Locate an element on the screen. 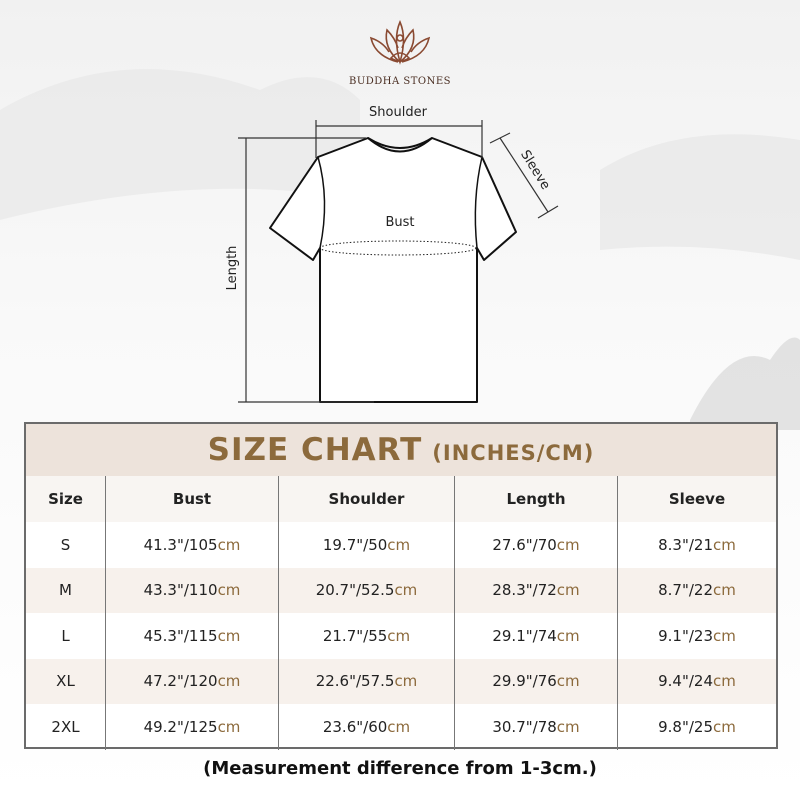  sleeve-value: 9.8"/25 is located at coordinates (686, 726).